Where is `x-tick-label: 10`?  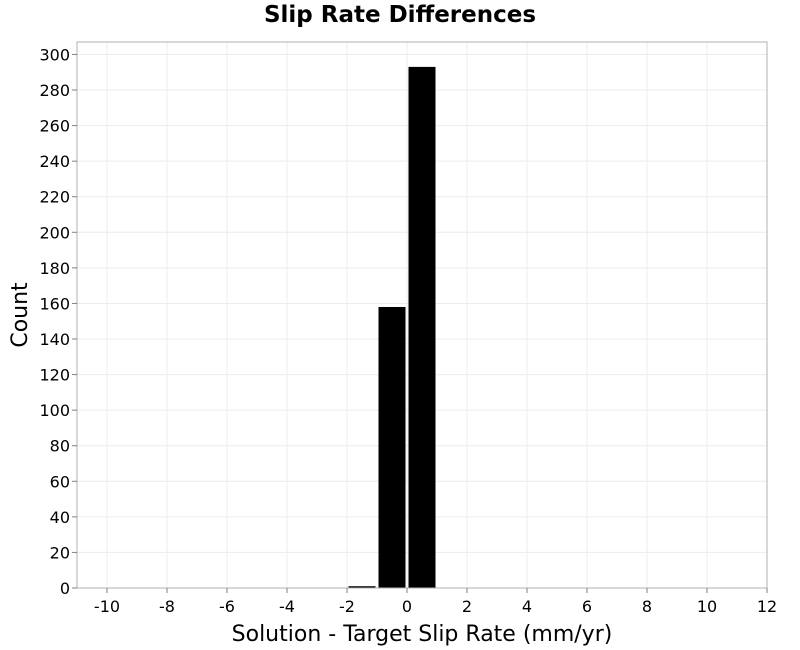
x-tick-label: 10 is located at coordinates (707, 606).